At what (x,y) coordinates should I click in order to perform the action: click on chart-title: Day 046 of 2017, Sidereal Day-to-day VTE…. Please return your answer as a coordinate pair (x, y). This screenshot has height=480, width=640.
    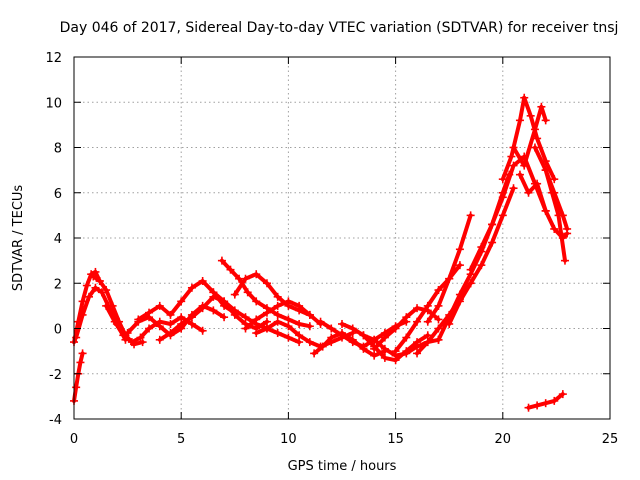
    Looking at the image, I should click on (339, 28).